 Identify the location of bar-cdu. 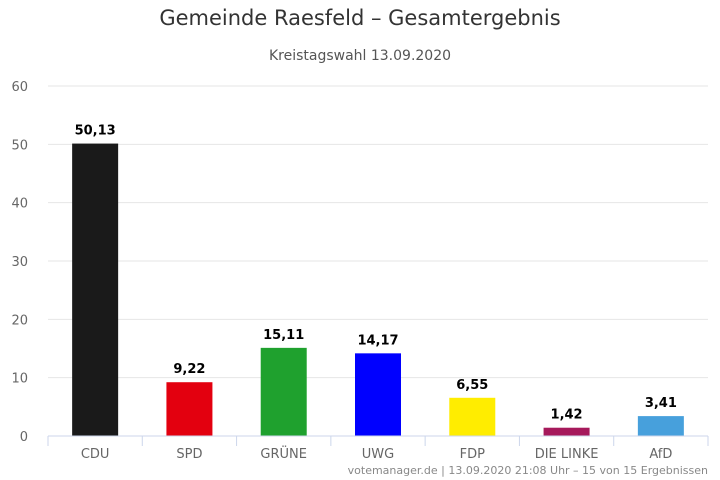
(95, 289).